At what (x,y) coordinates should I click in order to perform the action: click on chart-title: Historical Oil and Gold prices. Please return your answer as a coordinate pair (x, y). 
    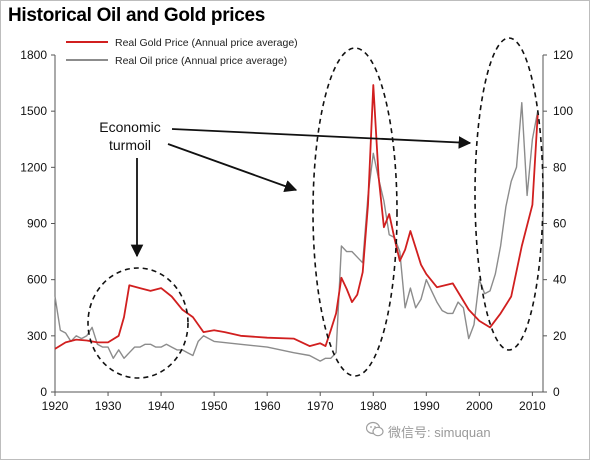
    Looking at the image, I should click on (137, 15).